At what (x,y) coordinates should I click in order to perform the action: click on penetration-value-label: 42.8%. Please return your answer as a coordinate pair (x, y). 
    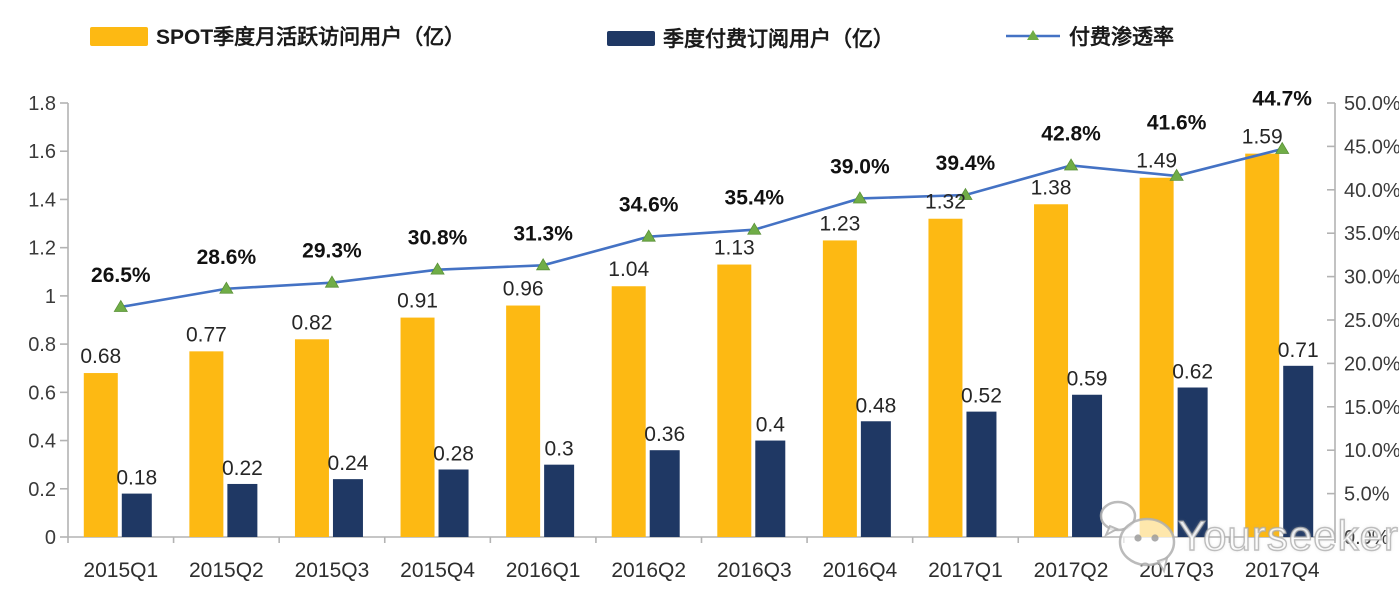
    Looking at the image, I should click on (1071, 133).